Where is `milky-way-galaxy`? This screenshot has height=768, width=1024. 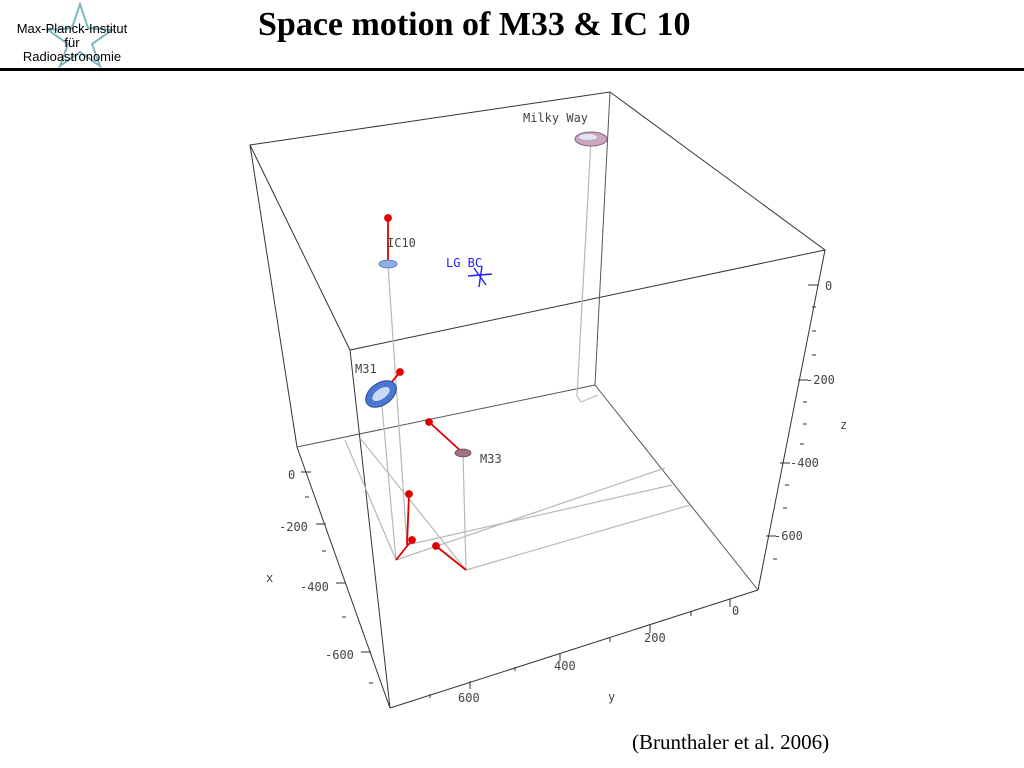 milky-way-galaxy is located at coordinates (591, 139).